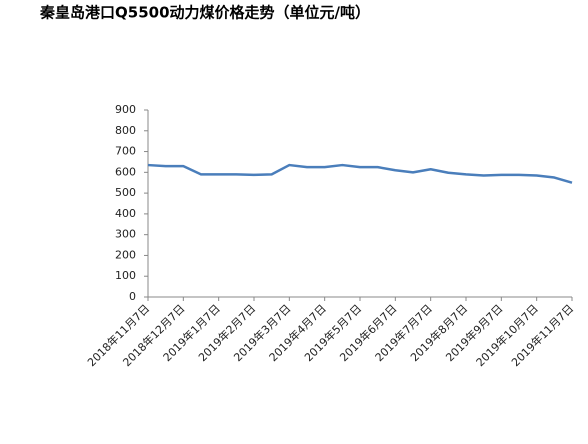 This screenshot has height=444, width=588. I want to click on x-tick-label: 2018年12月7日, so click(154, 335).